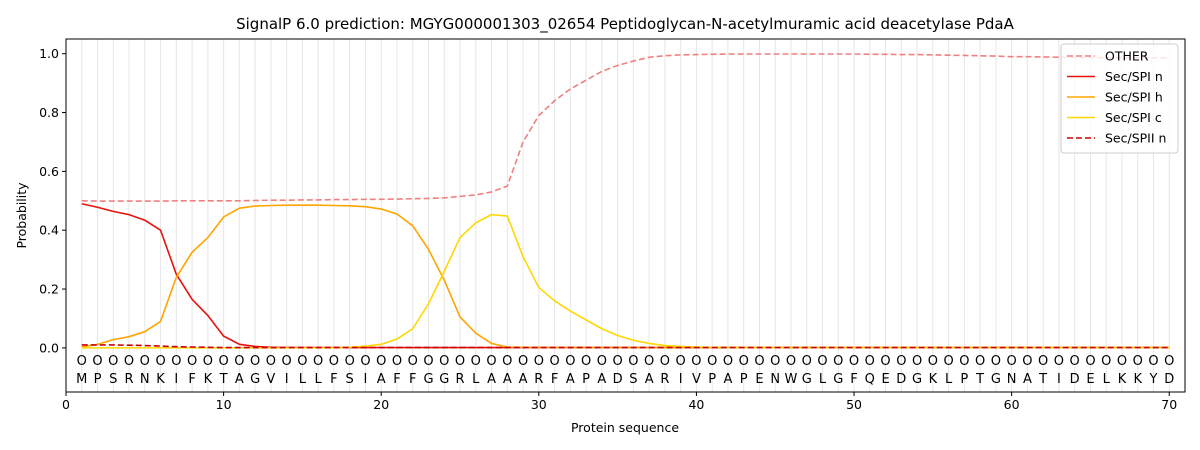 Image resolution: width=1200 pixels, height=450 pixels. Describe the element at coordinates (1134, 76) in the screenshot. I see `legend-label-1: Sec/SPI n` at that location.